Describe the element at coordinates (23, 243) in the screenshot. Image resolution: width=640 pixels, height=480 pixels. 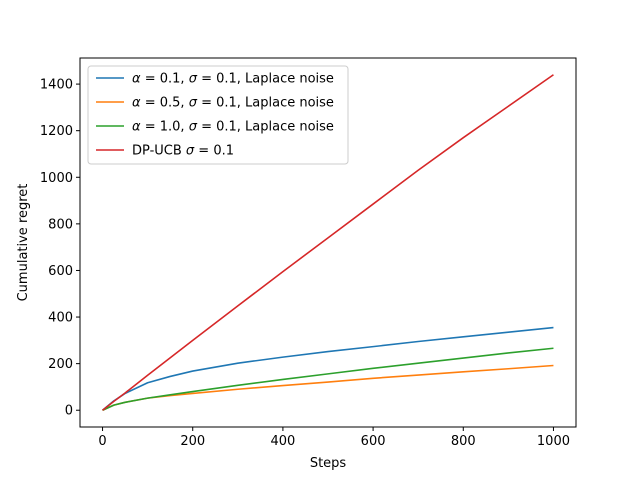
I see `y-axis-label: Cumulative regret` at that location.